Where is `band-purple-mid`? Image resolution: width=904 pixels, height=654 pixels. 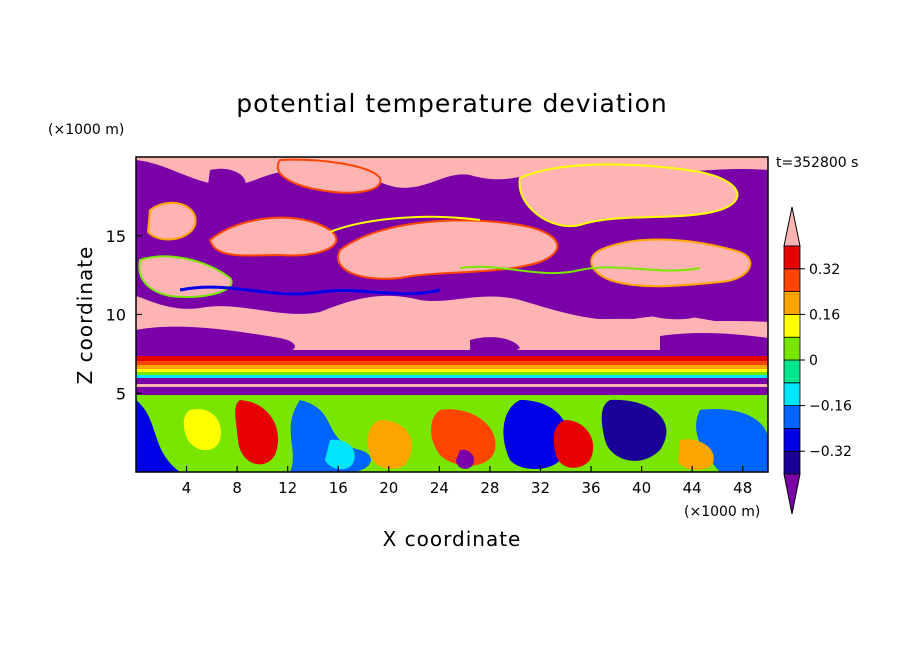
band-purple-mid is located at coordinates (452, 381).